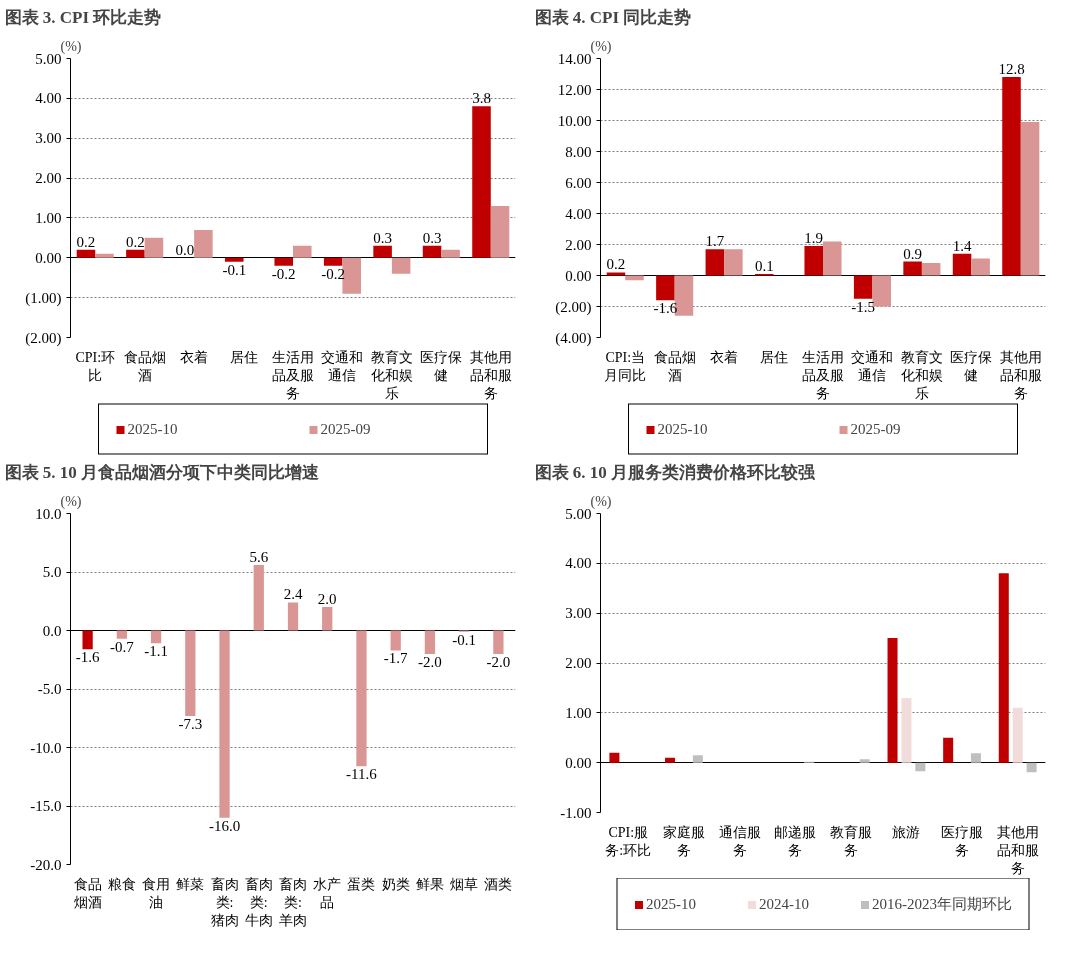 This screenshot has width=1080, height=978. I want to click on chart-title: 图表 6. 10 月服务类消费价格环比较强, so click(675, 472).